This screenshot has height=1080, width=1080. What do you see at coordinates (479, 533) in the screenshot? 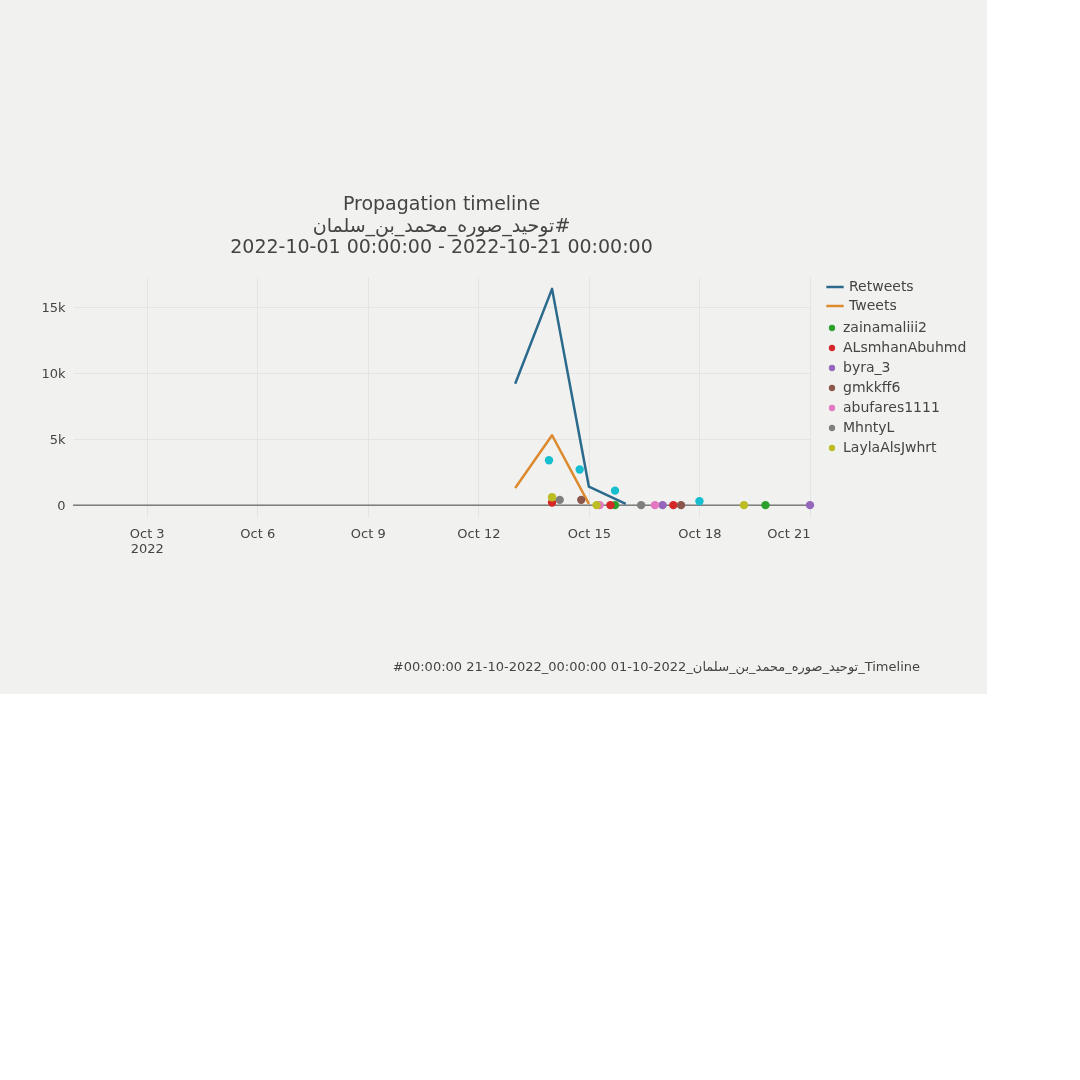
I see `x-tick-label: Oct 12` at bounding box center [479, 533].